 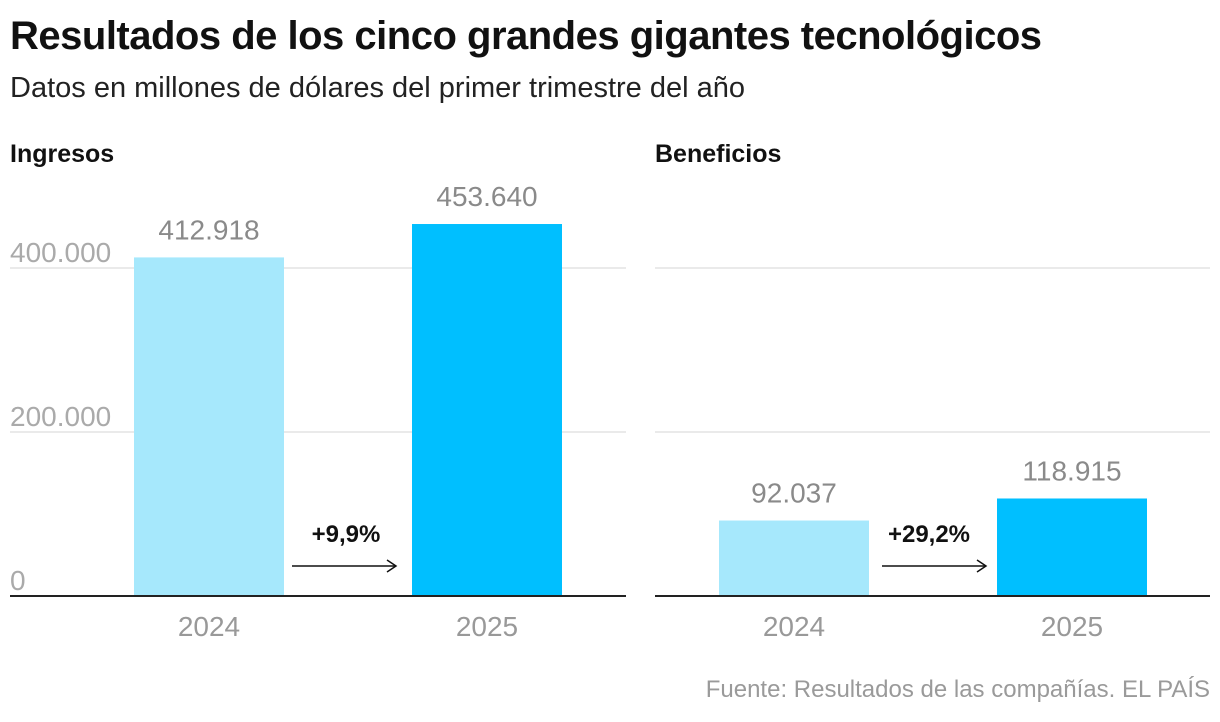 I want to click on value-label: 412.918, so click(x=208, y=229).